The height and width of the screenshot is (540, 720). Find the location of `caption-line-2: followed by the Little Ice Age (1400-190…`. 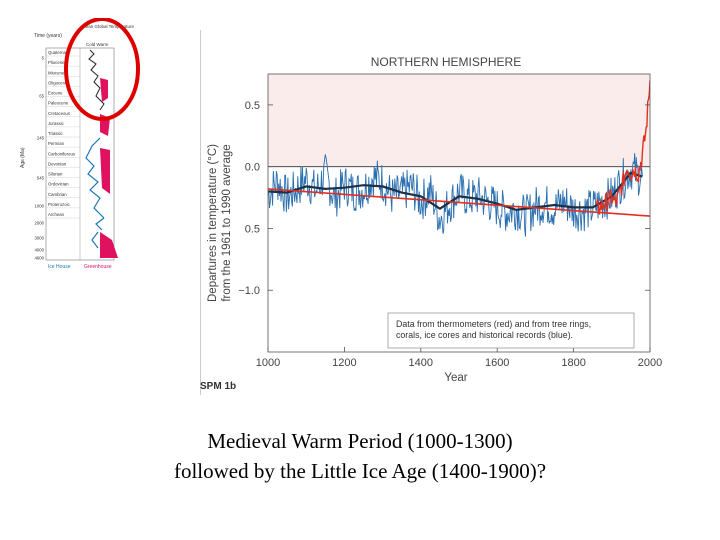

caption-line-2: followed by the Little Ice Age (1400-190… is located at coordinates (360, 471).